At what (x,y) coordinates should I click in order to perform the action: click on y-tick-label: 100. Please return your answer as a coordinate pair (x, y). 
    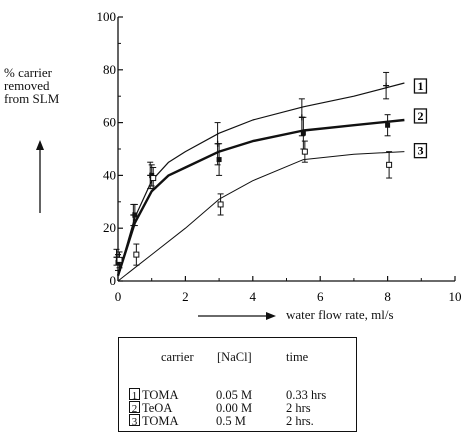
    Looking at the image, I should click on (107, 16).